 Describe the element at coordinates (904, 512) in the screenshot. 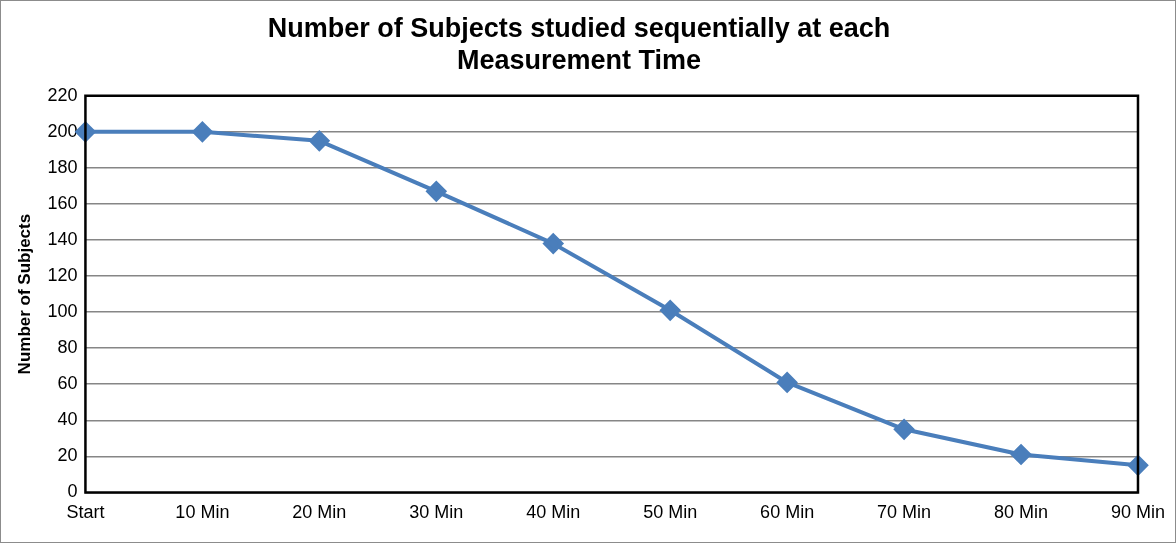

I see `x-tick-label: 70 Min` at that location.